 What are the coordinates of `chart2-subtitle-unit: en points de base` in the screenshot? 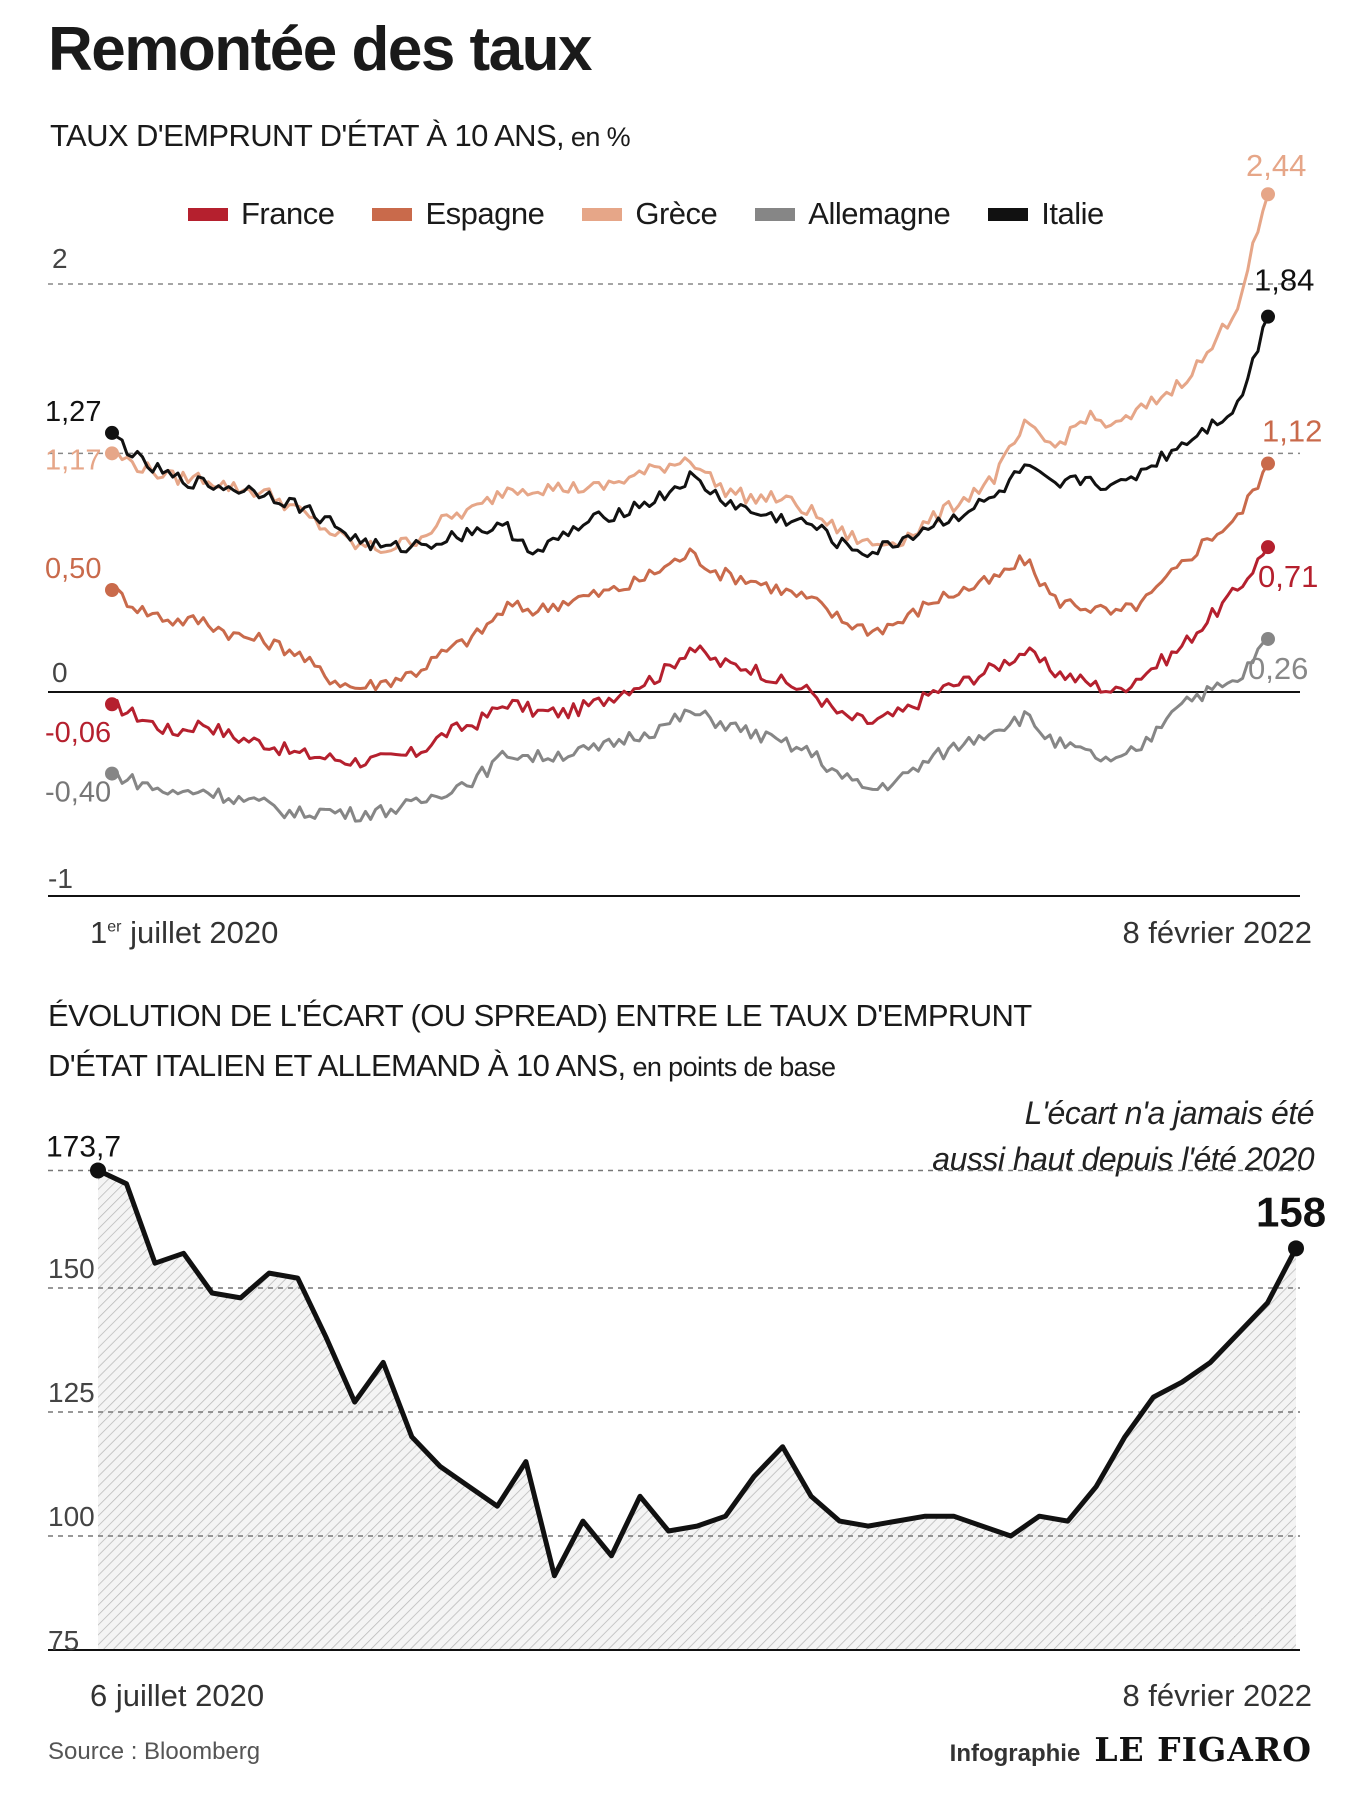 It's located at (730, 1067).